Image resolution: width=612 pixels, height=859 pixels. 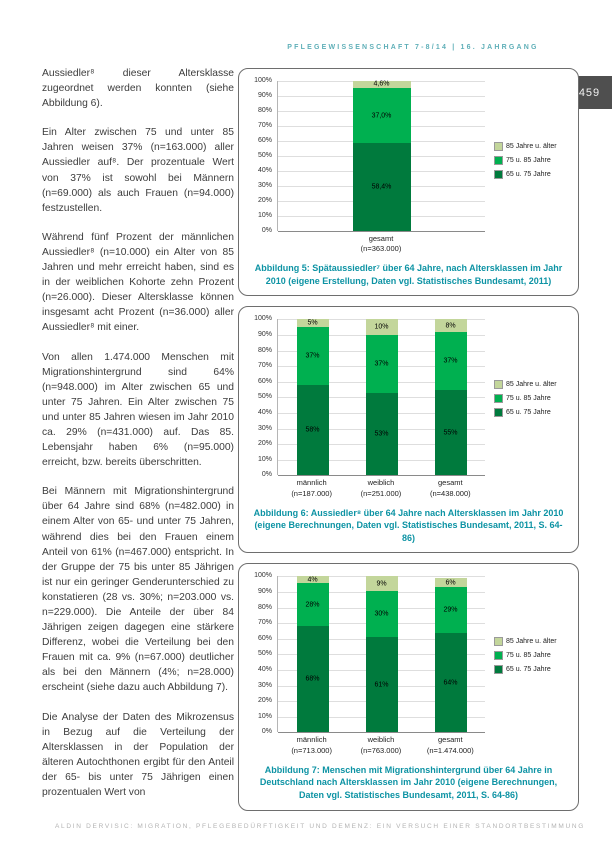 I want to click on plot-area: 4,6% 37,0% 58,4%, so click(x=381, y=156).